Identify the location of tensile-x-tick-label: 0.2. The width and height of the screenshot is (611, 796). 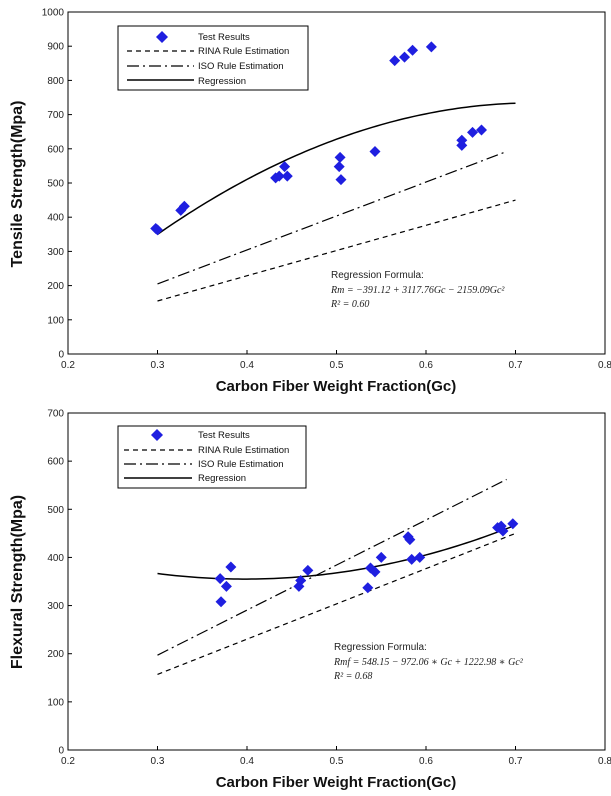
(68, 365).